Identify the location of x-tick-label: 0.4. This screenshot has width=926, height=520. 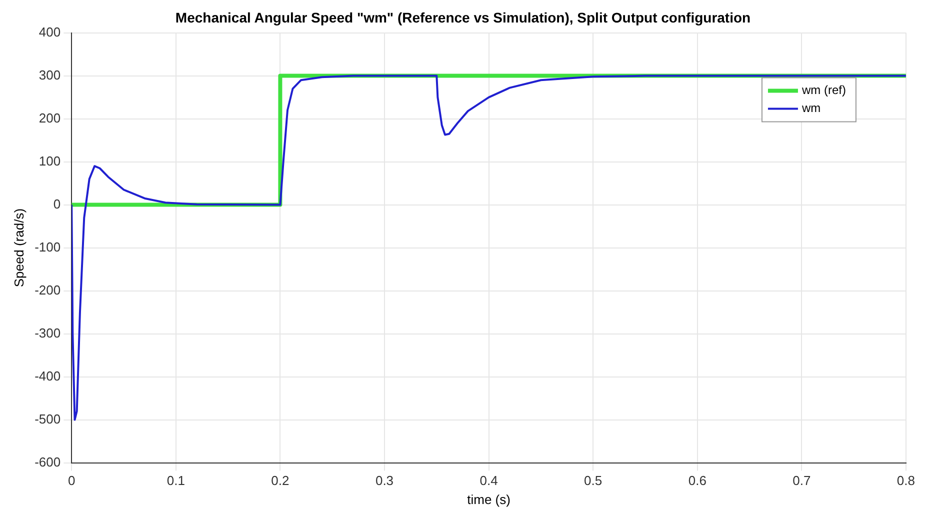
(489, 480).